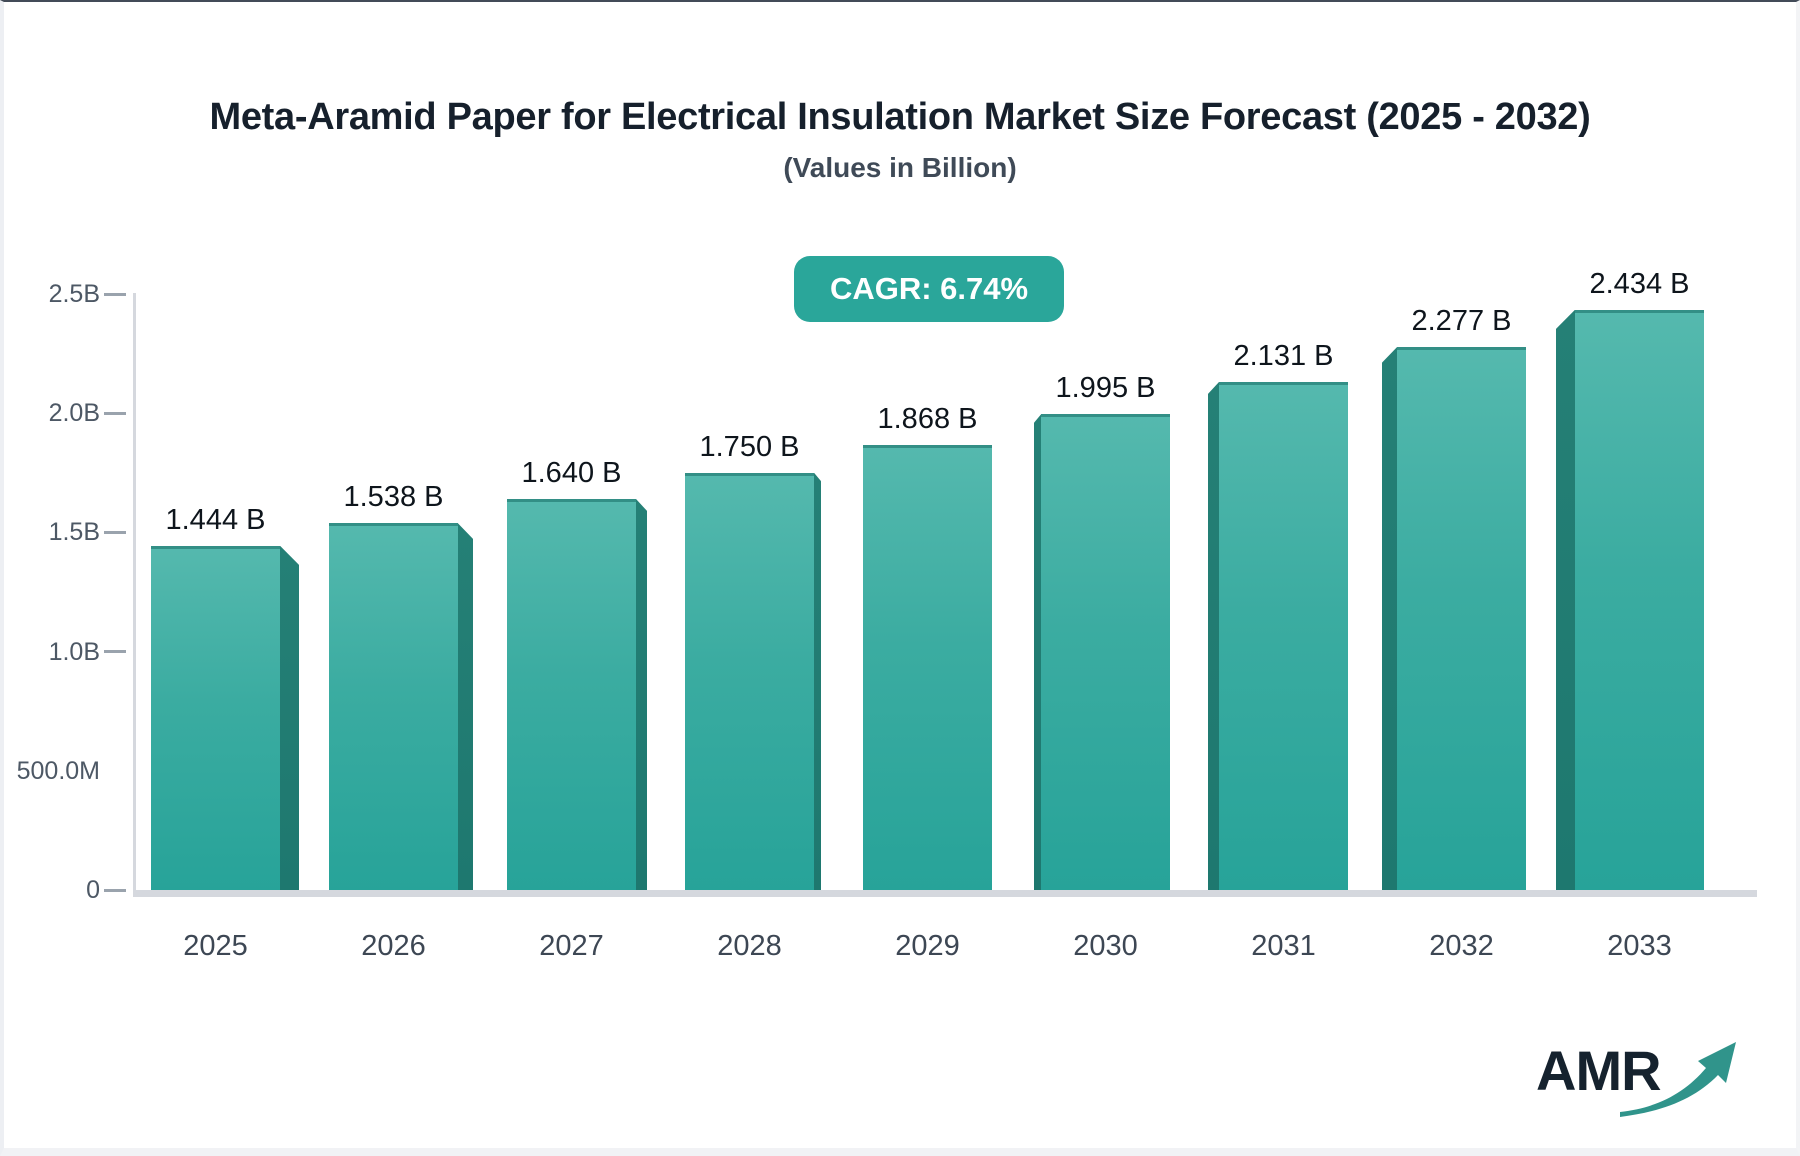 Image resolution: width=1800 pixels, height=1156 pixels. Describe the element at coordinates (1461, 321) in the screenshot. I see `bar-value-label: 2.277 B` at that location.